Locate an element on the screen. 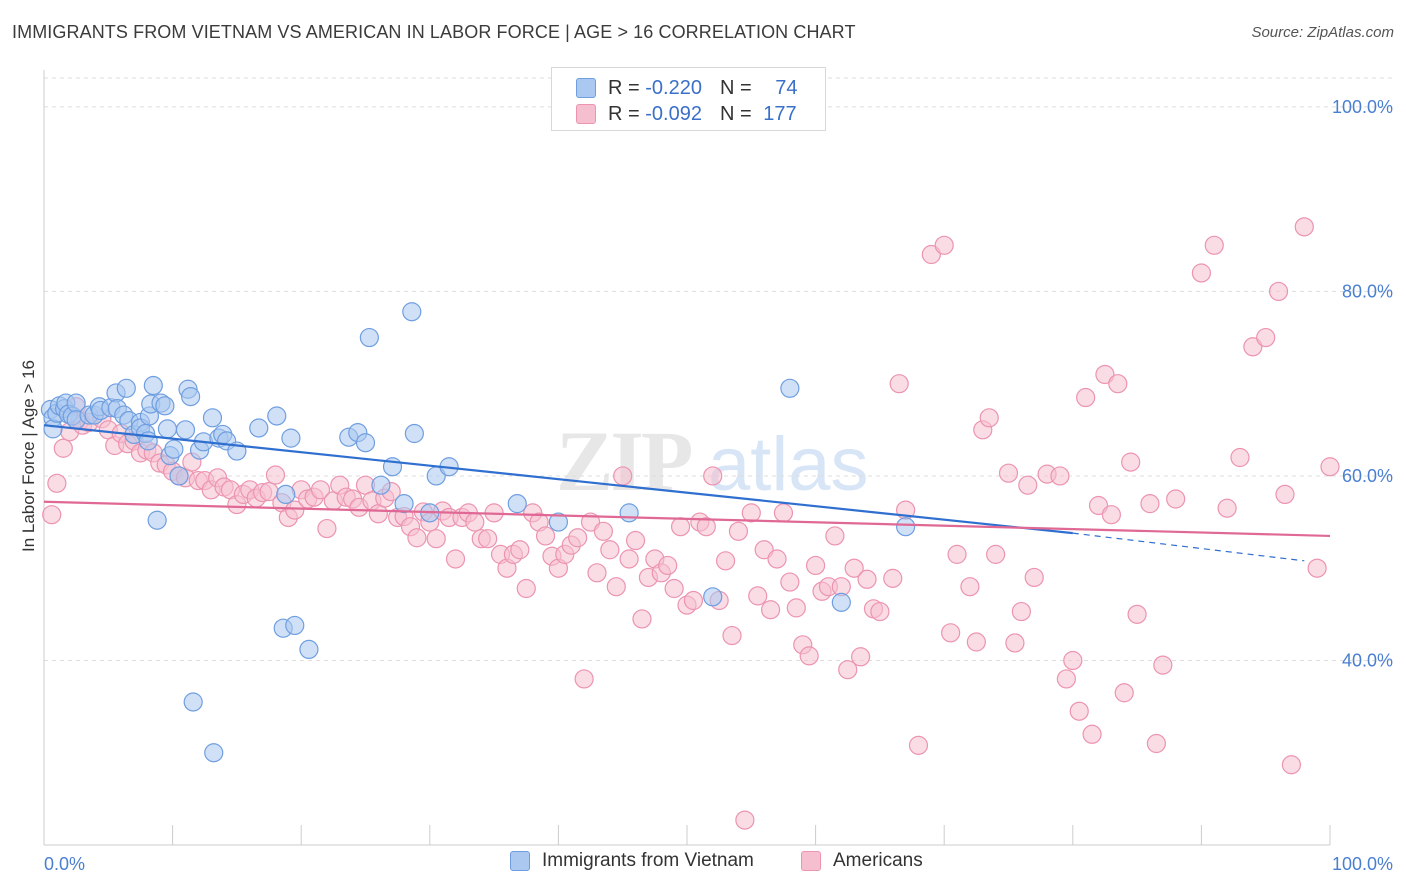 The image size is (1406, 892). trend-lines is located at coordinates (687, 493).